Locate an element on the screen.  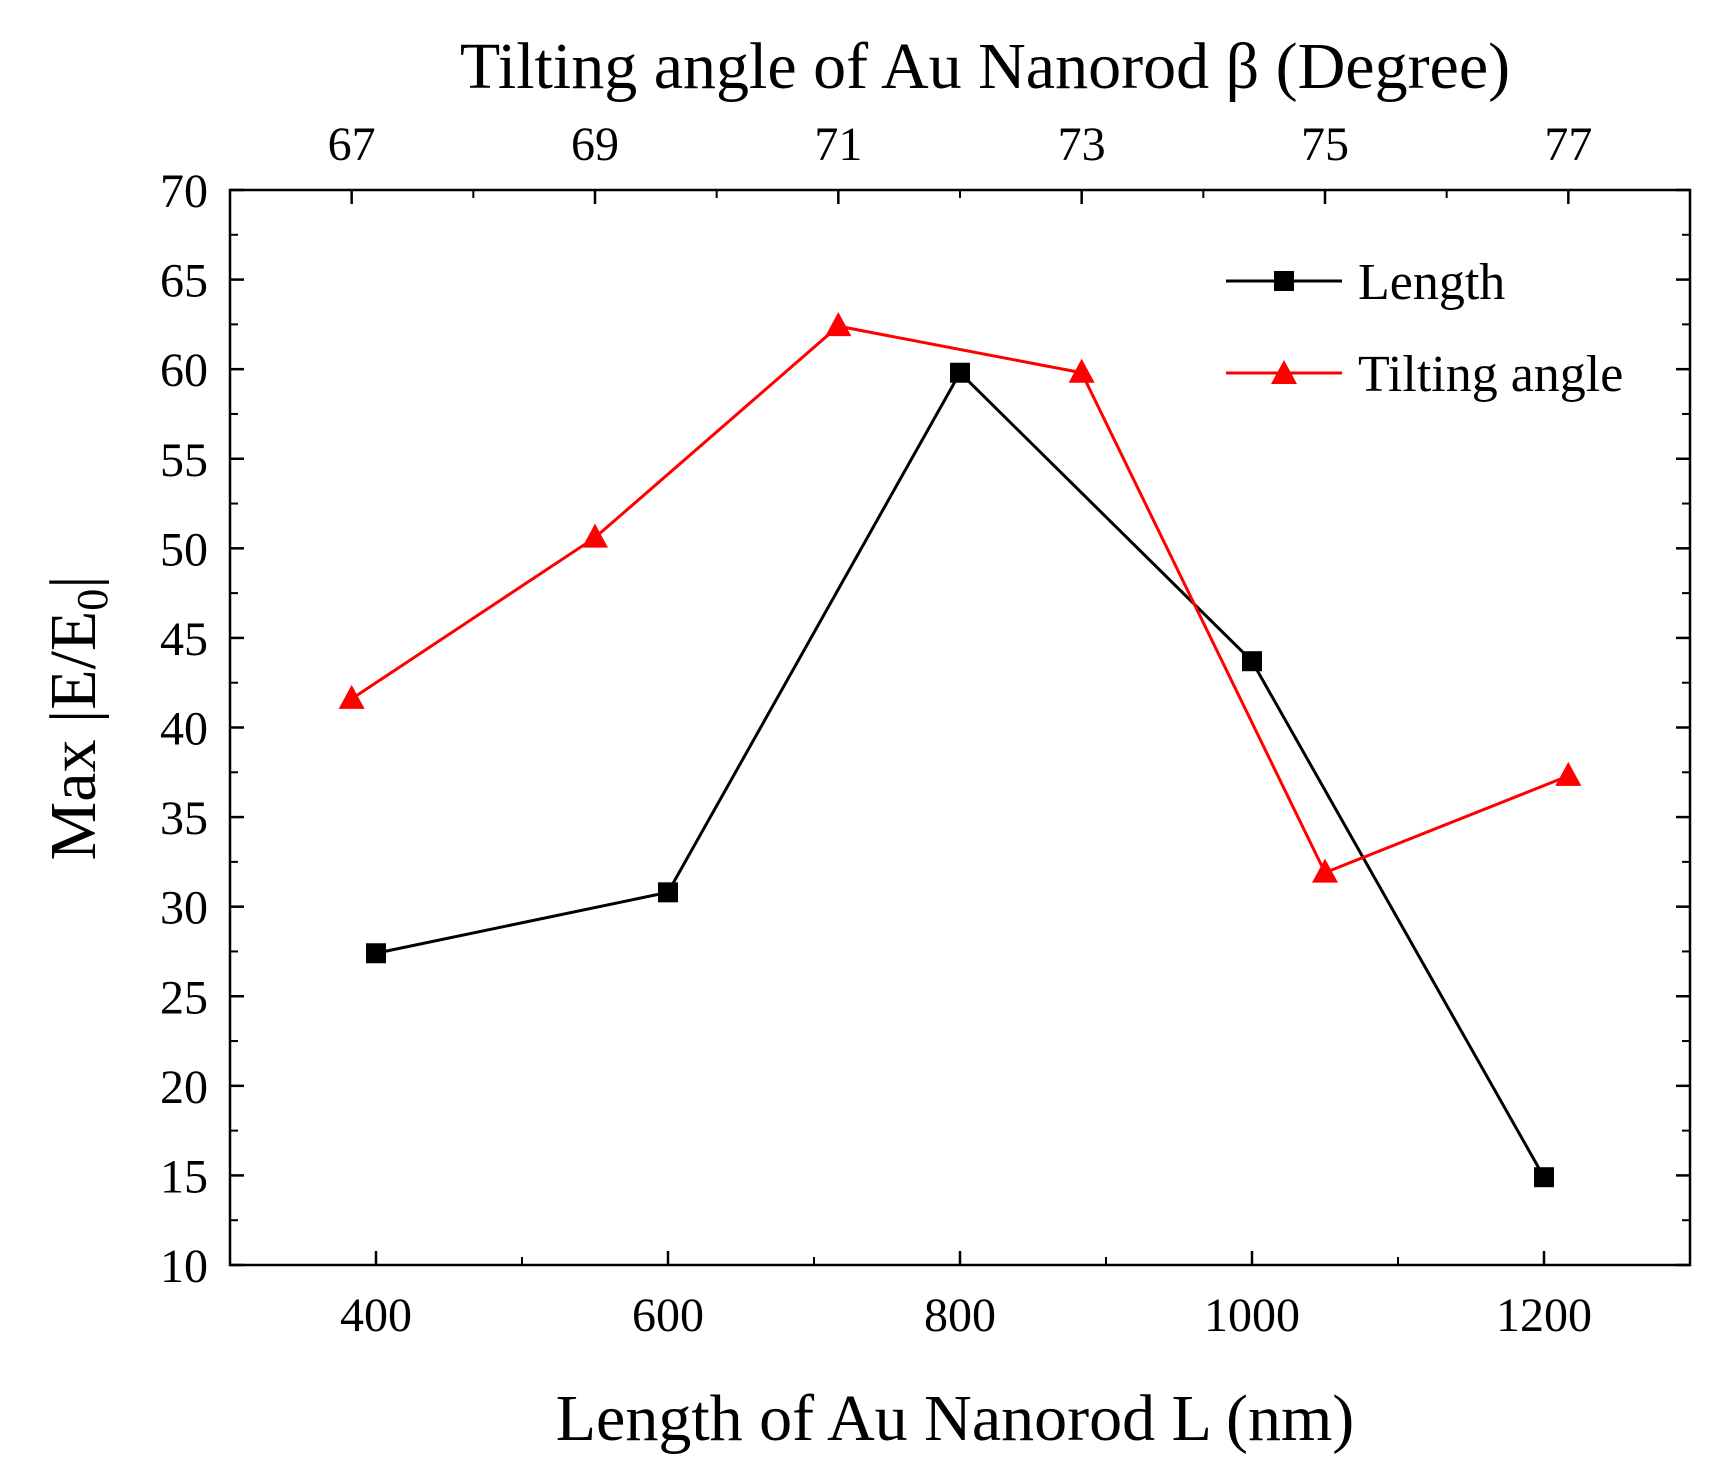
x-tick-label: 1000 is located at coordinates (1252, 1315).